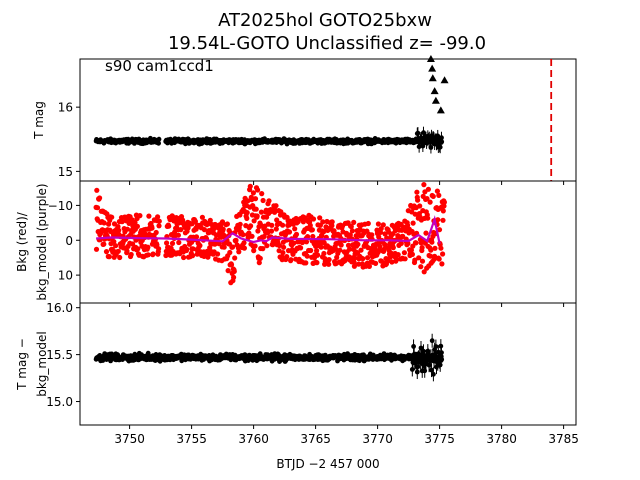  What do you see at coordinates (59, 355) in the screenshot?
I see `y-tick-label: 15.5` at bounding box center [59, 355].